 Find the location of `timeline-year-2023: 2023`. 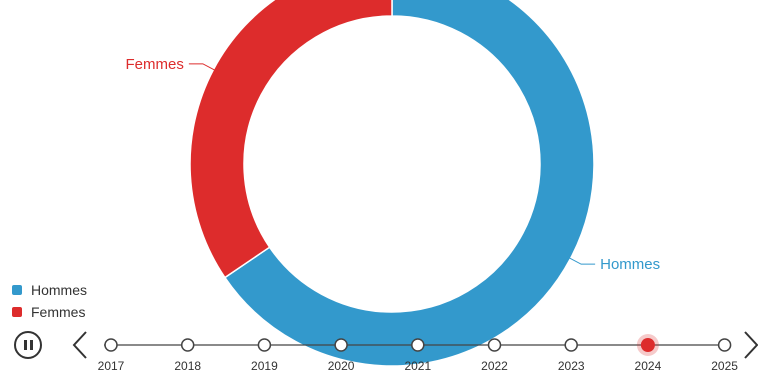

timeline-year-2023: 2023 is located at coordinates (571, 355).